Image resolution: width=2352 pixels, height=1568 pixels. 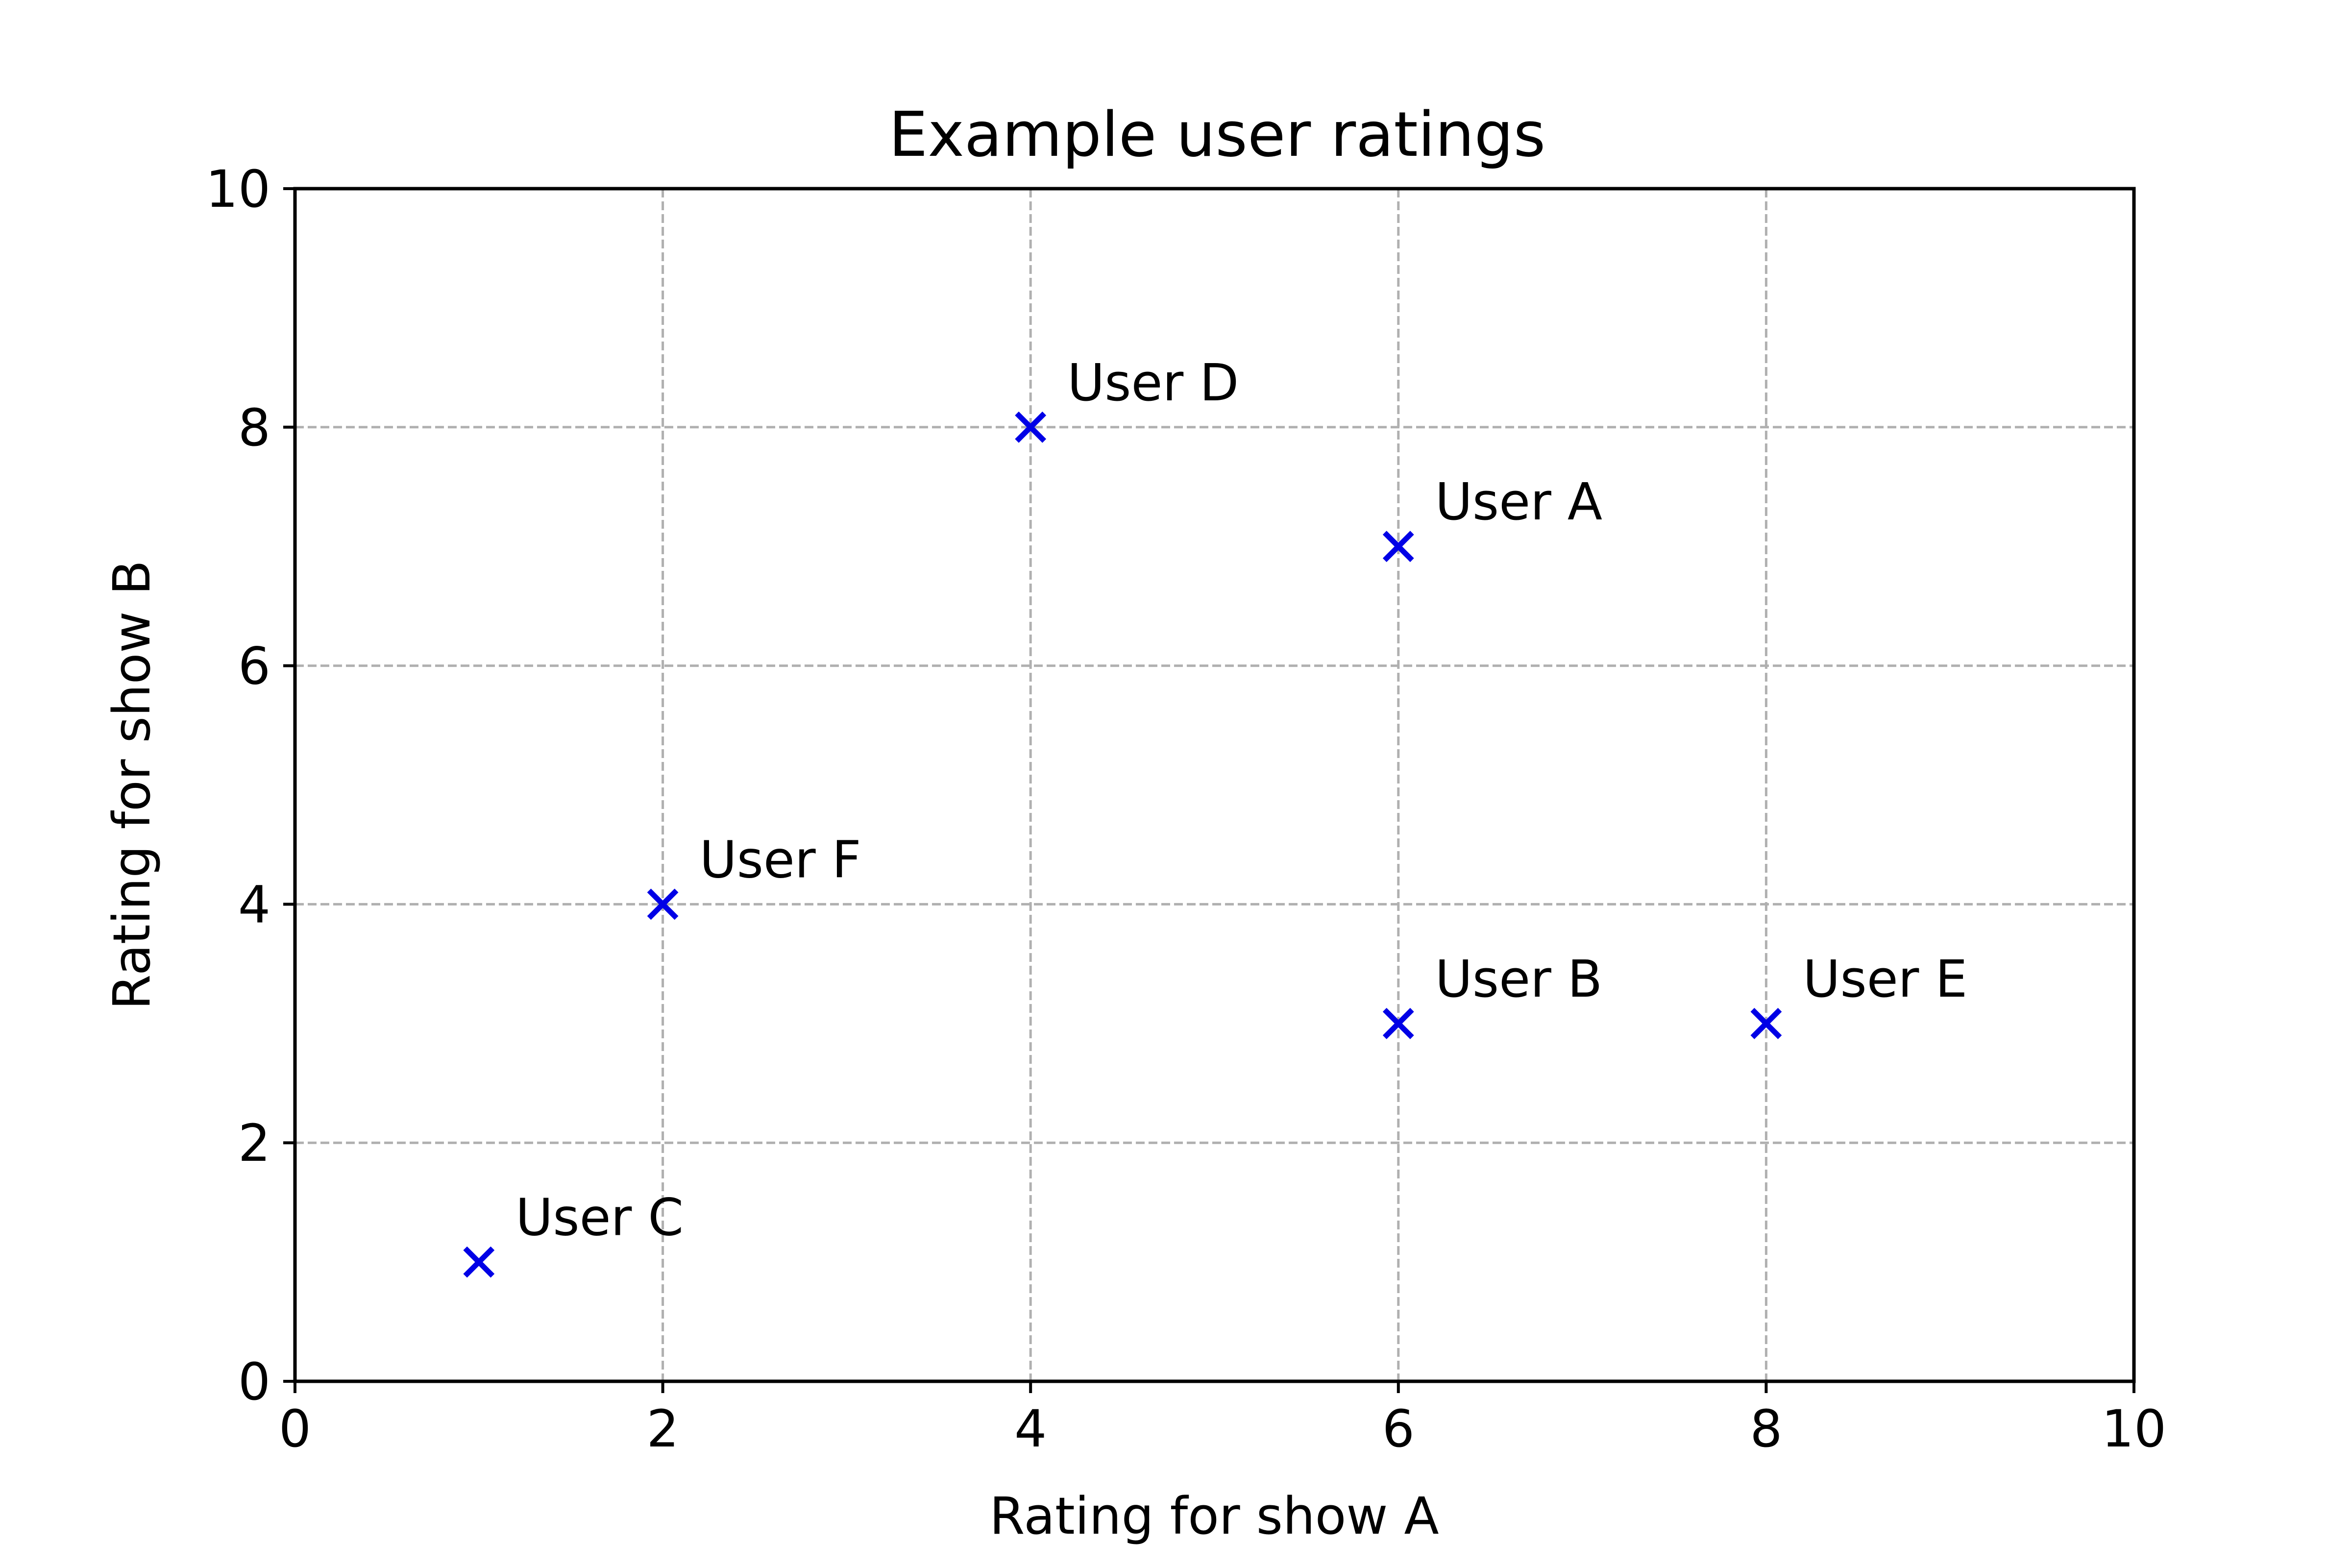 What do you see at coordinates (1766, 1429) in the screenshot?
I see `x-tick-label: 8` at bounding box center [1766, 1429].